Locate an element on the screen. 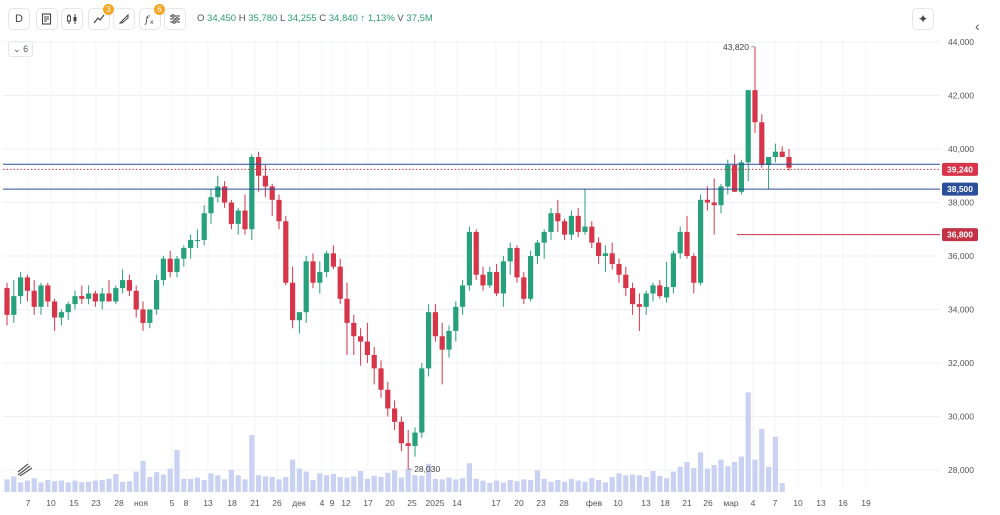 The width and height of the screenshot is (1000, 515). x-tick-label: 25 is located at coordinates (412, 503).